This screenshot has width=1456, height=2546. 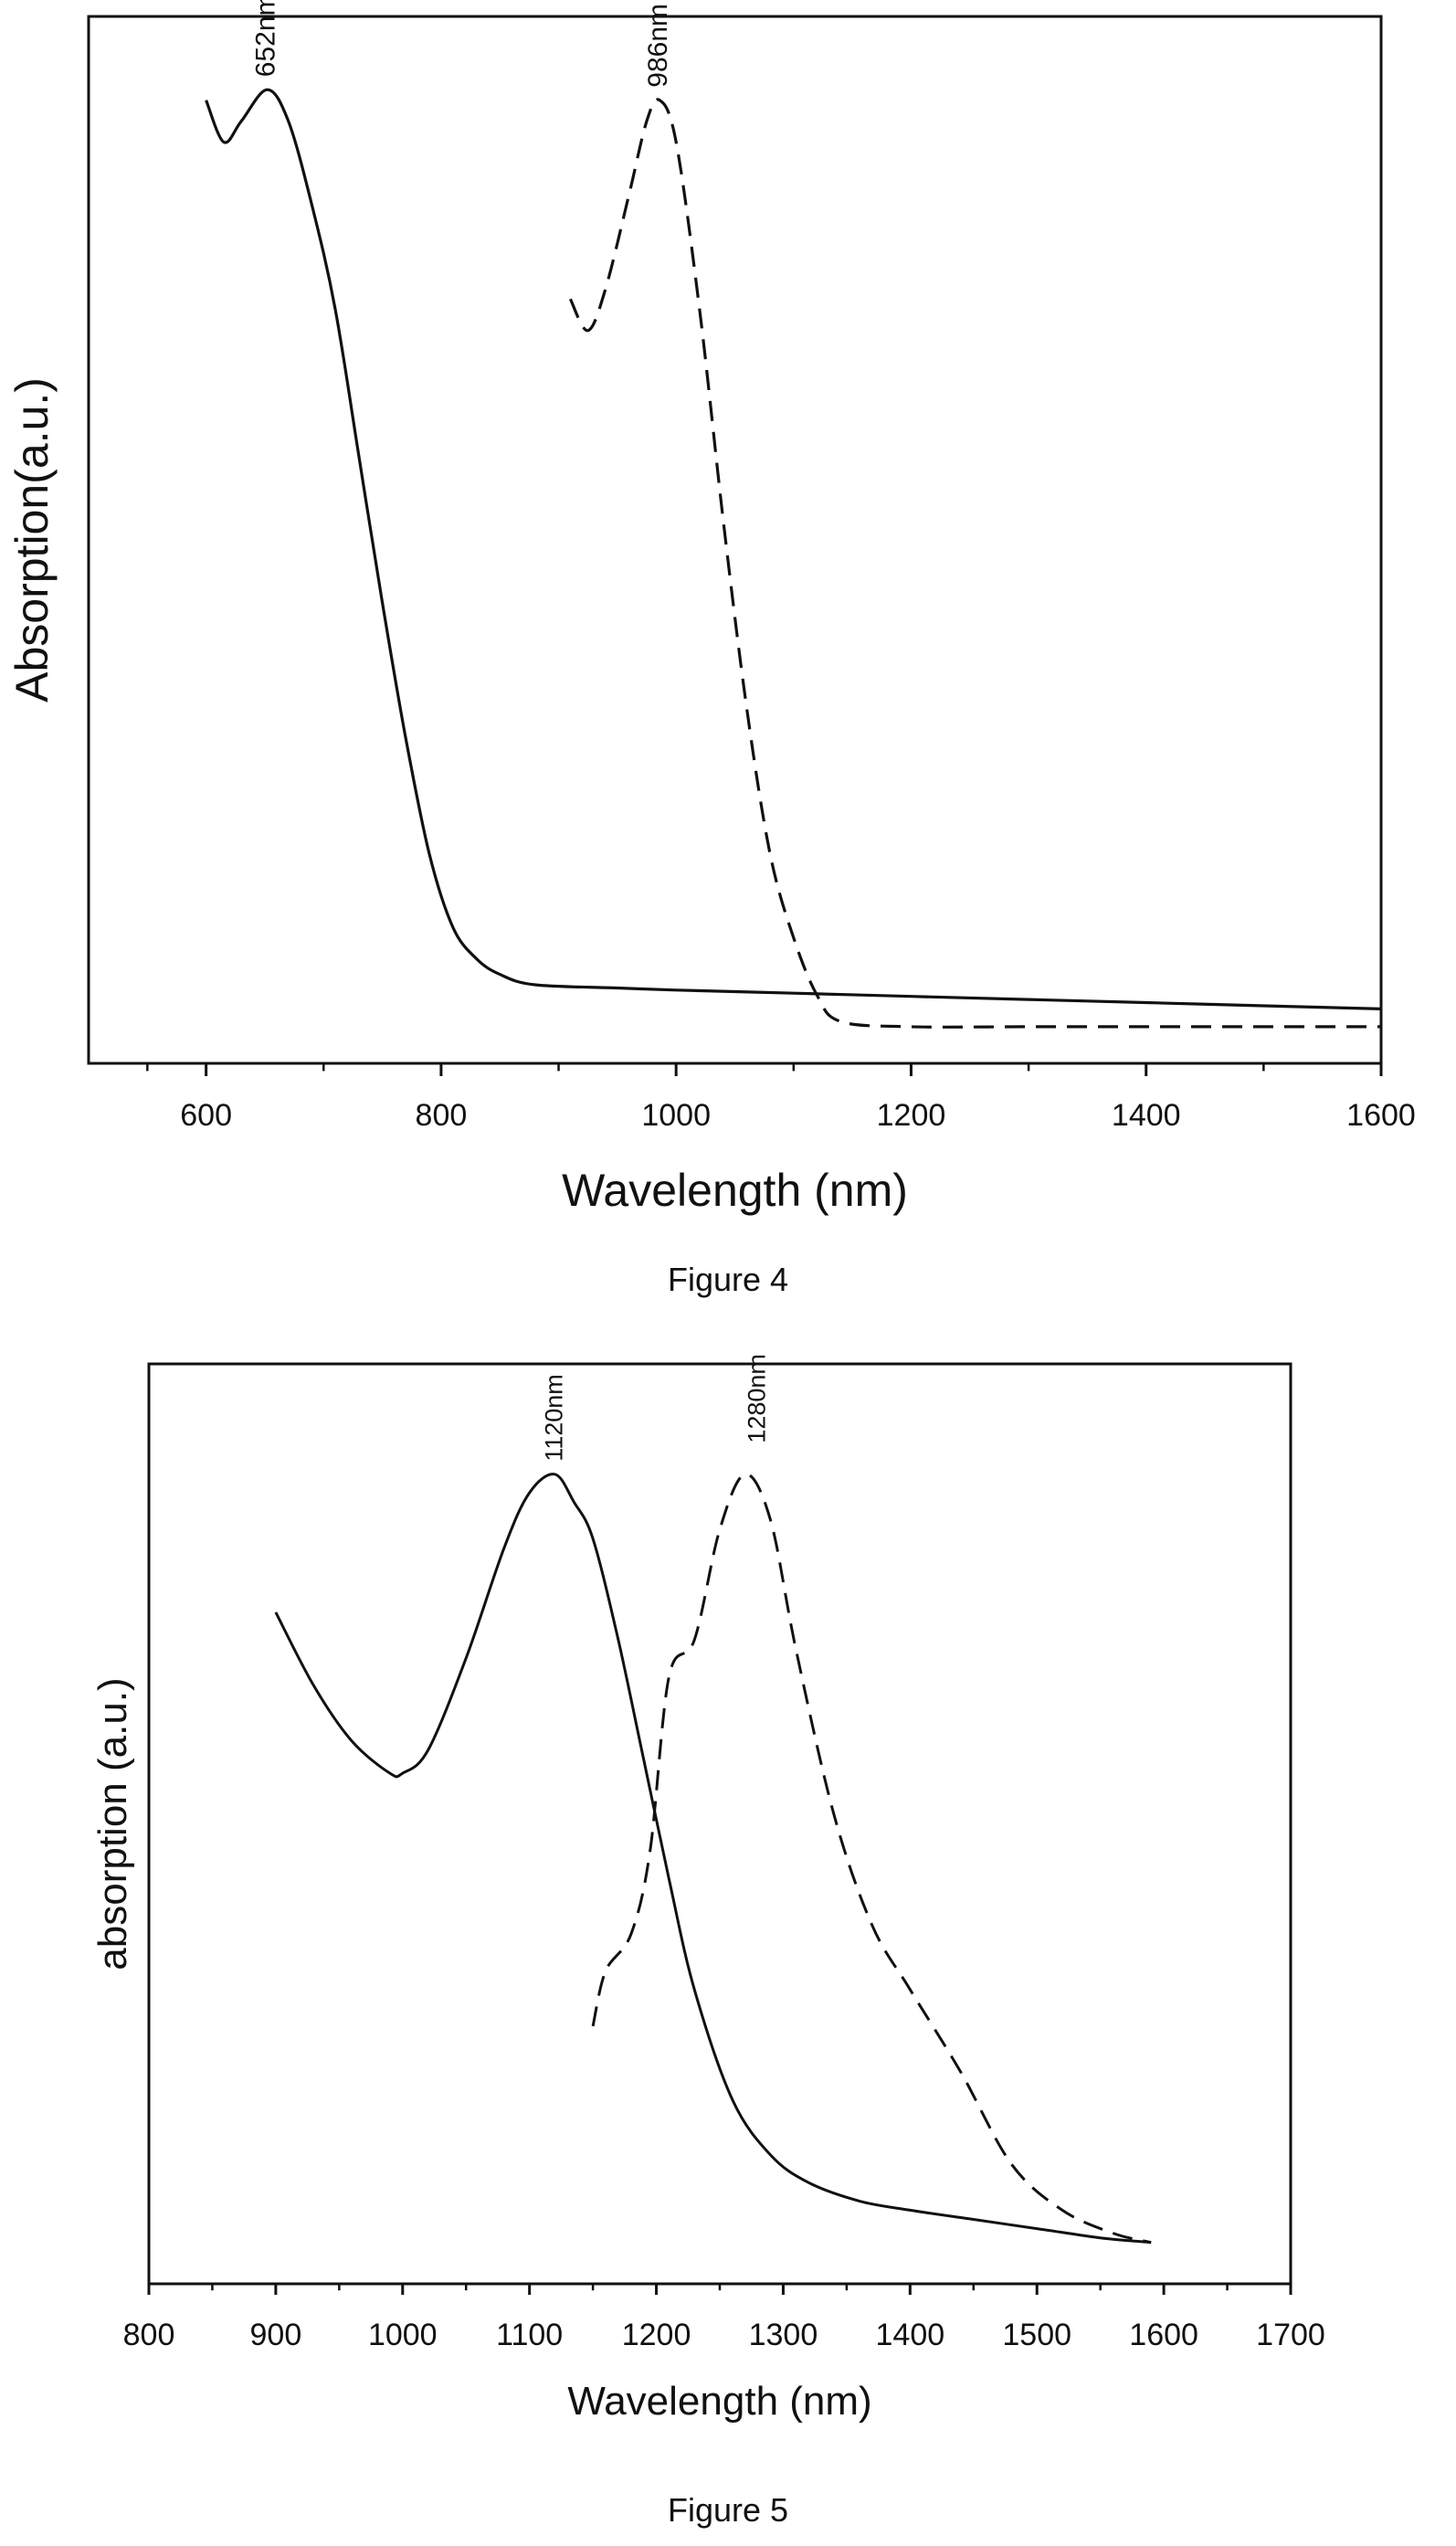 I want to click on x-tick-label: 1500, so click(x=1037, y=2335).